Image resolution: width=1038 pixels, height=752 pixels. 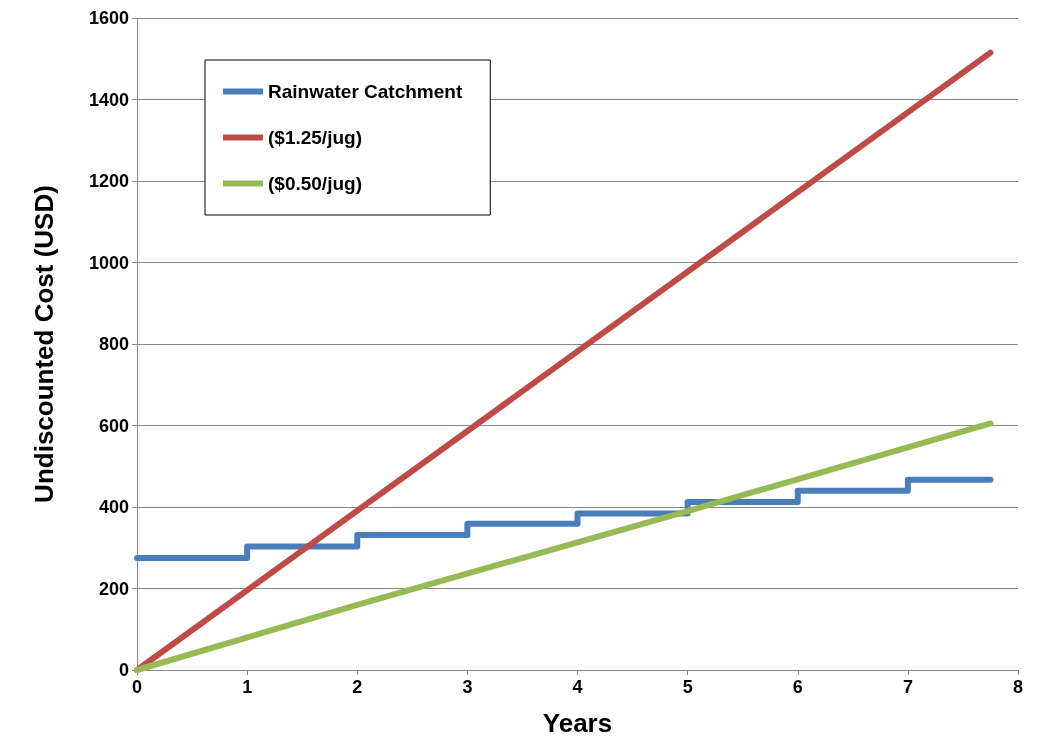 What do you see at coordinates (907, 687) in the screenshot?
I see `x-tick-label: 7` at bounding box center [907, 687].